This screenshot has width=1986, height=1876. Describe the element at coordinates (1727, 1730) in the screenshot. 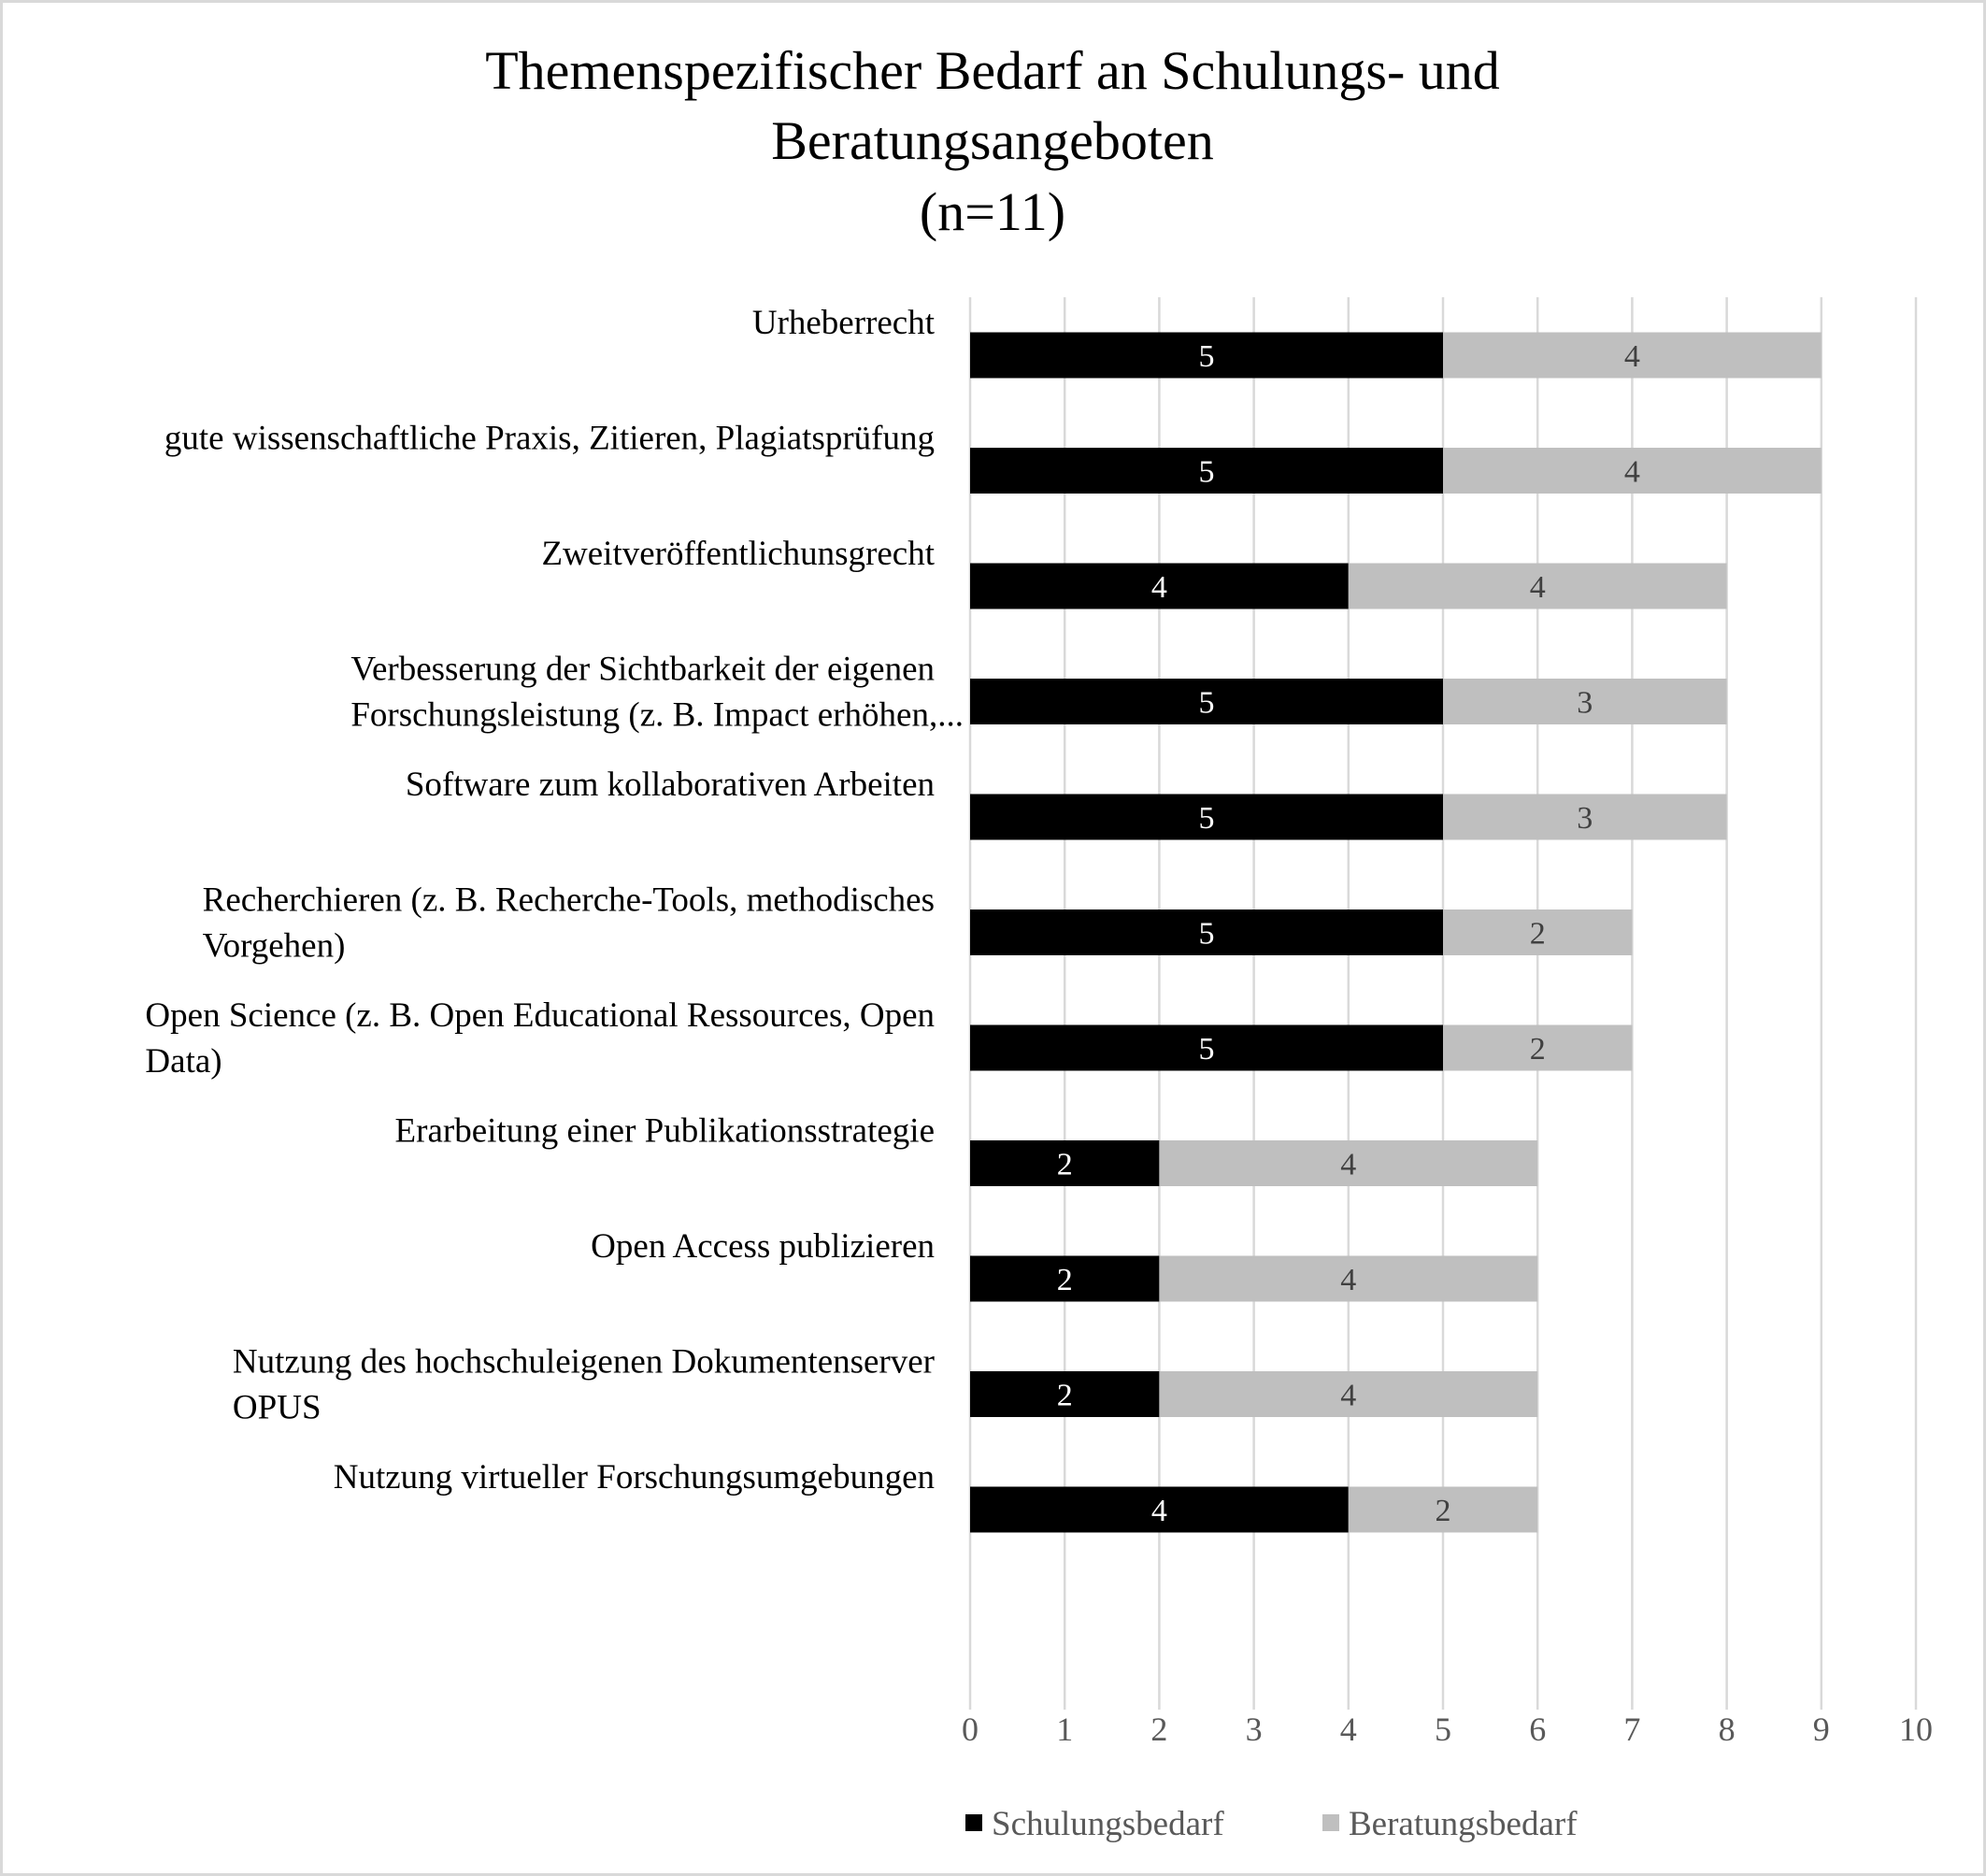

I see `x-tick-label: 8` at that location.